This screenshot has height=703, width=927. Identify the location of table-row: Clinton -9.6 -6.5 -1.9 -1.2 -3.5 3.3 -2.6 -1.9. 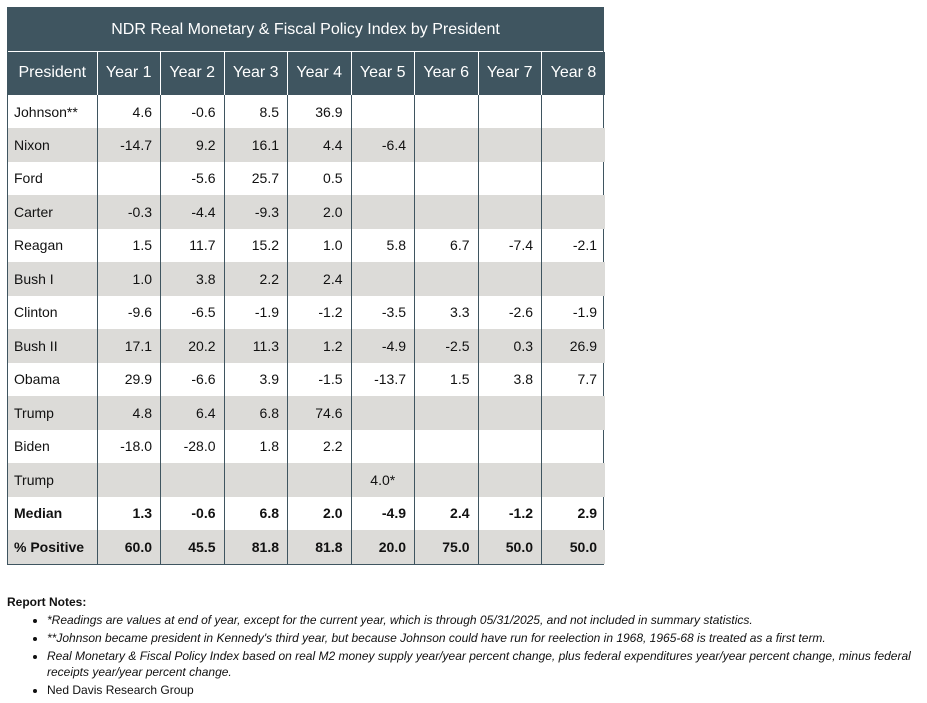
(306, 312).